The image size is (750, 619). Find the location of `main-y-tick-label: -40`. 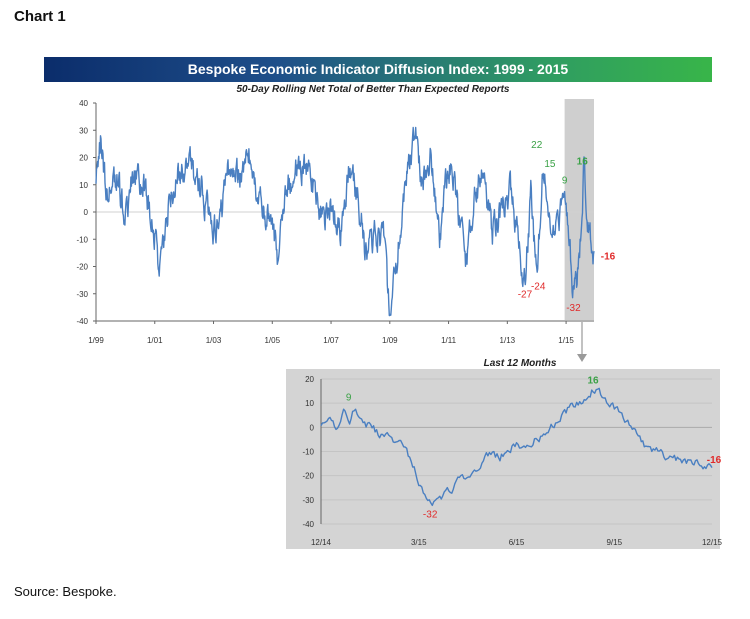

main-y-tick-label: -40 is located at coordinates (82, 321).